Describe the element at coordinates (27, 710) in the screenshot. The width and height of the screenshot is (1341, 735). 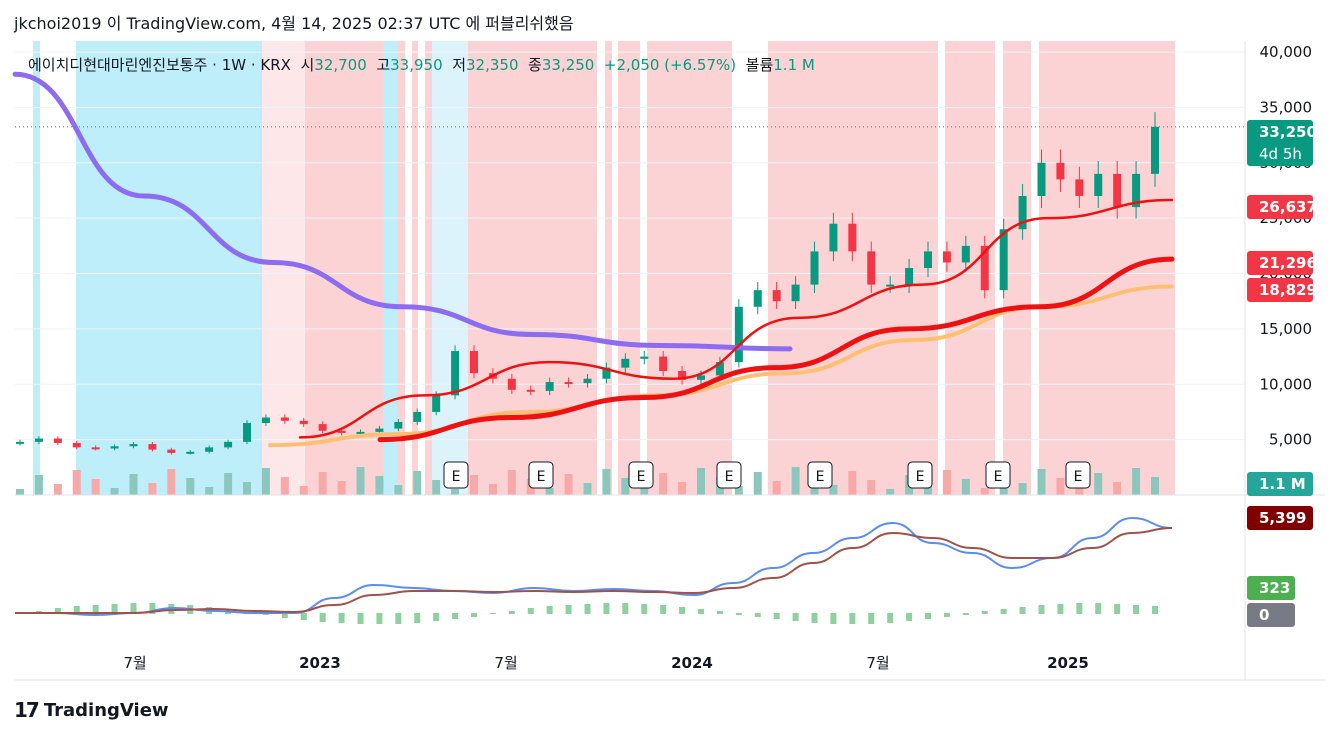
I see `tradingview-logo-icon: 17` at that location.